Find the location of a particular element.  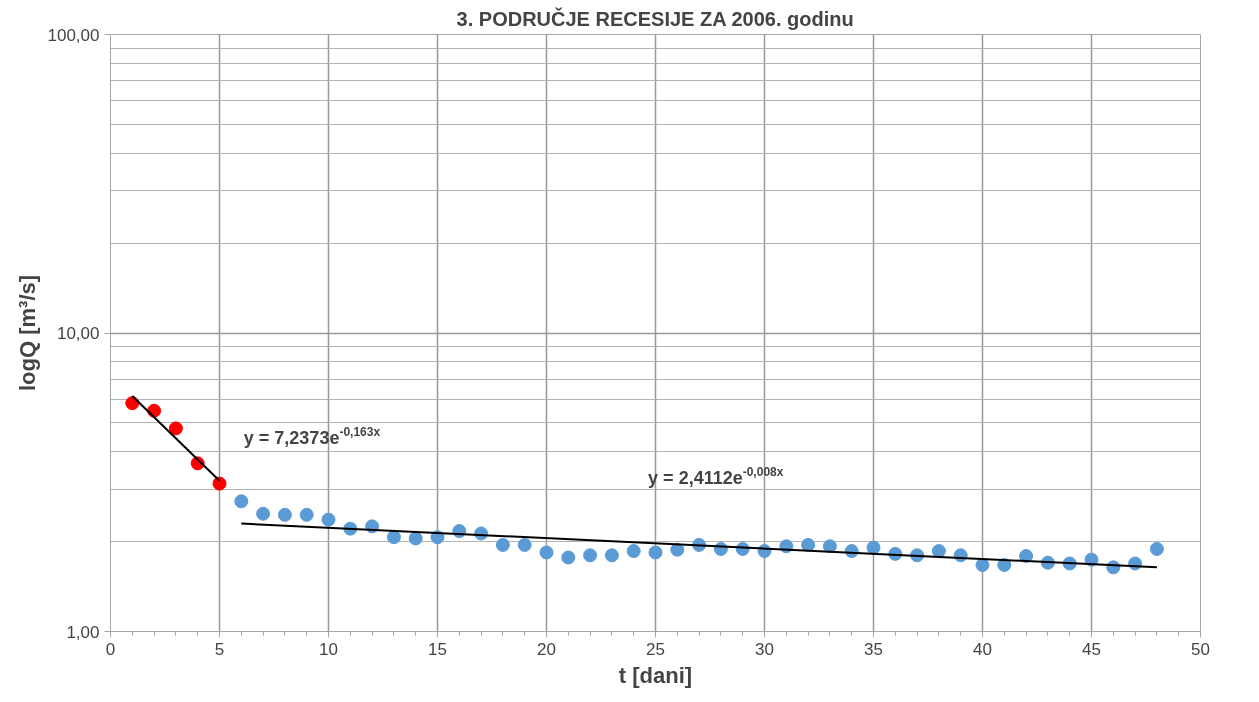

x-tick-label: 0 is located at coordinates (110, 649).